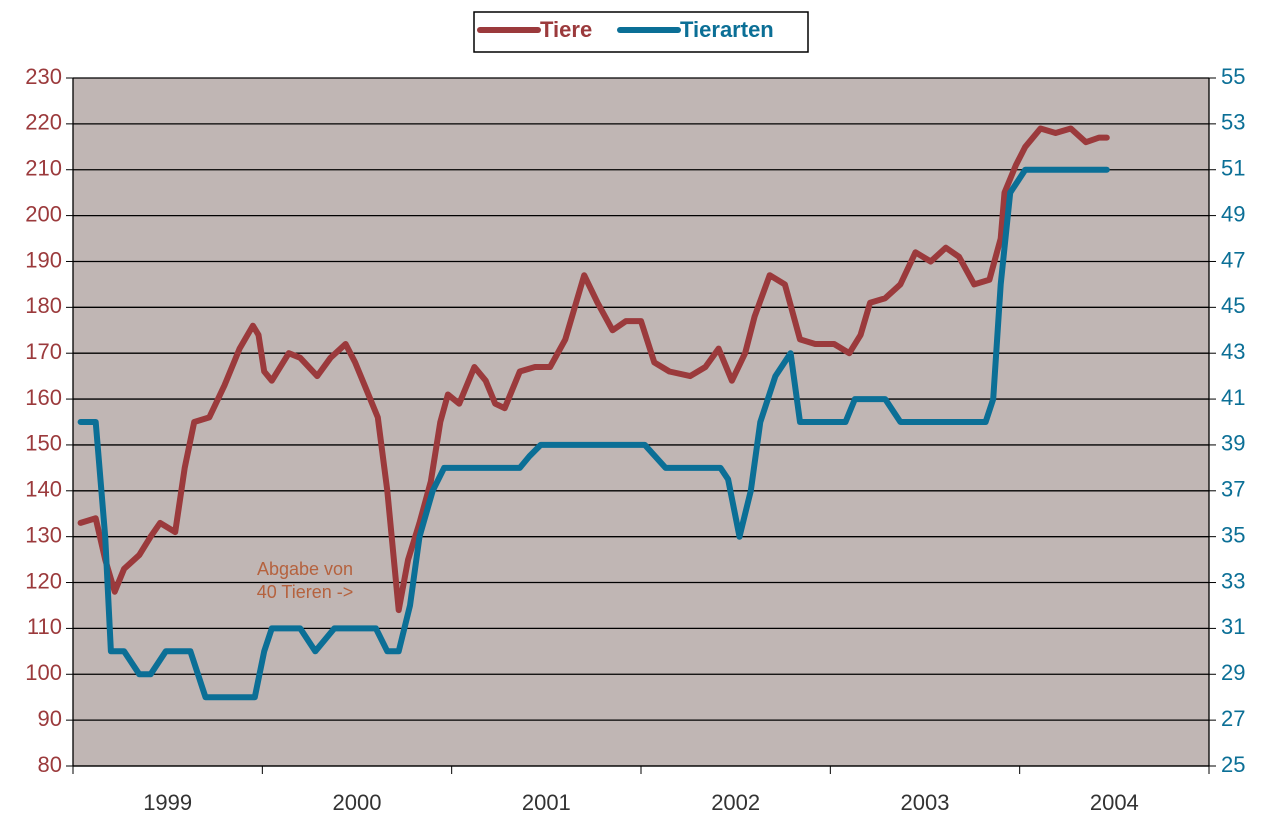  I want to click on annotation: 40 Tieren ->, so click(305, 592).